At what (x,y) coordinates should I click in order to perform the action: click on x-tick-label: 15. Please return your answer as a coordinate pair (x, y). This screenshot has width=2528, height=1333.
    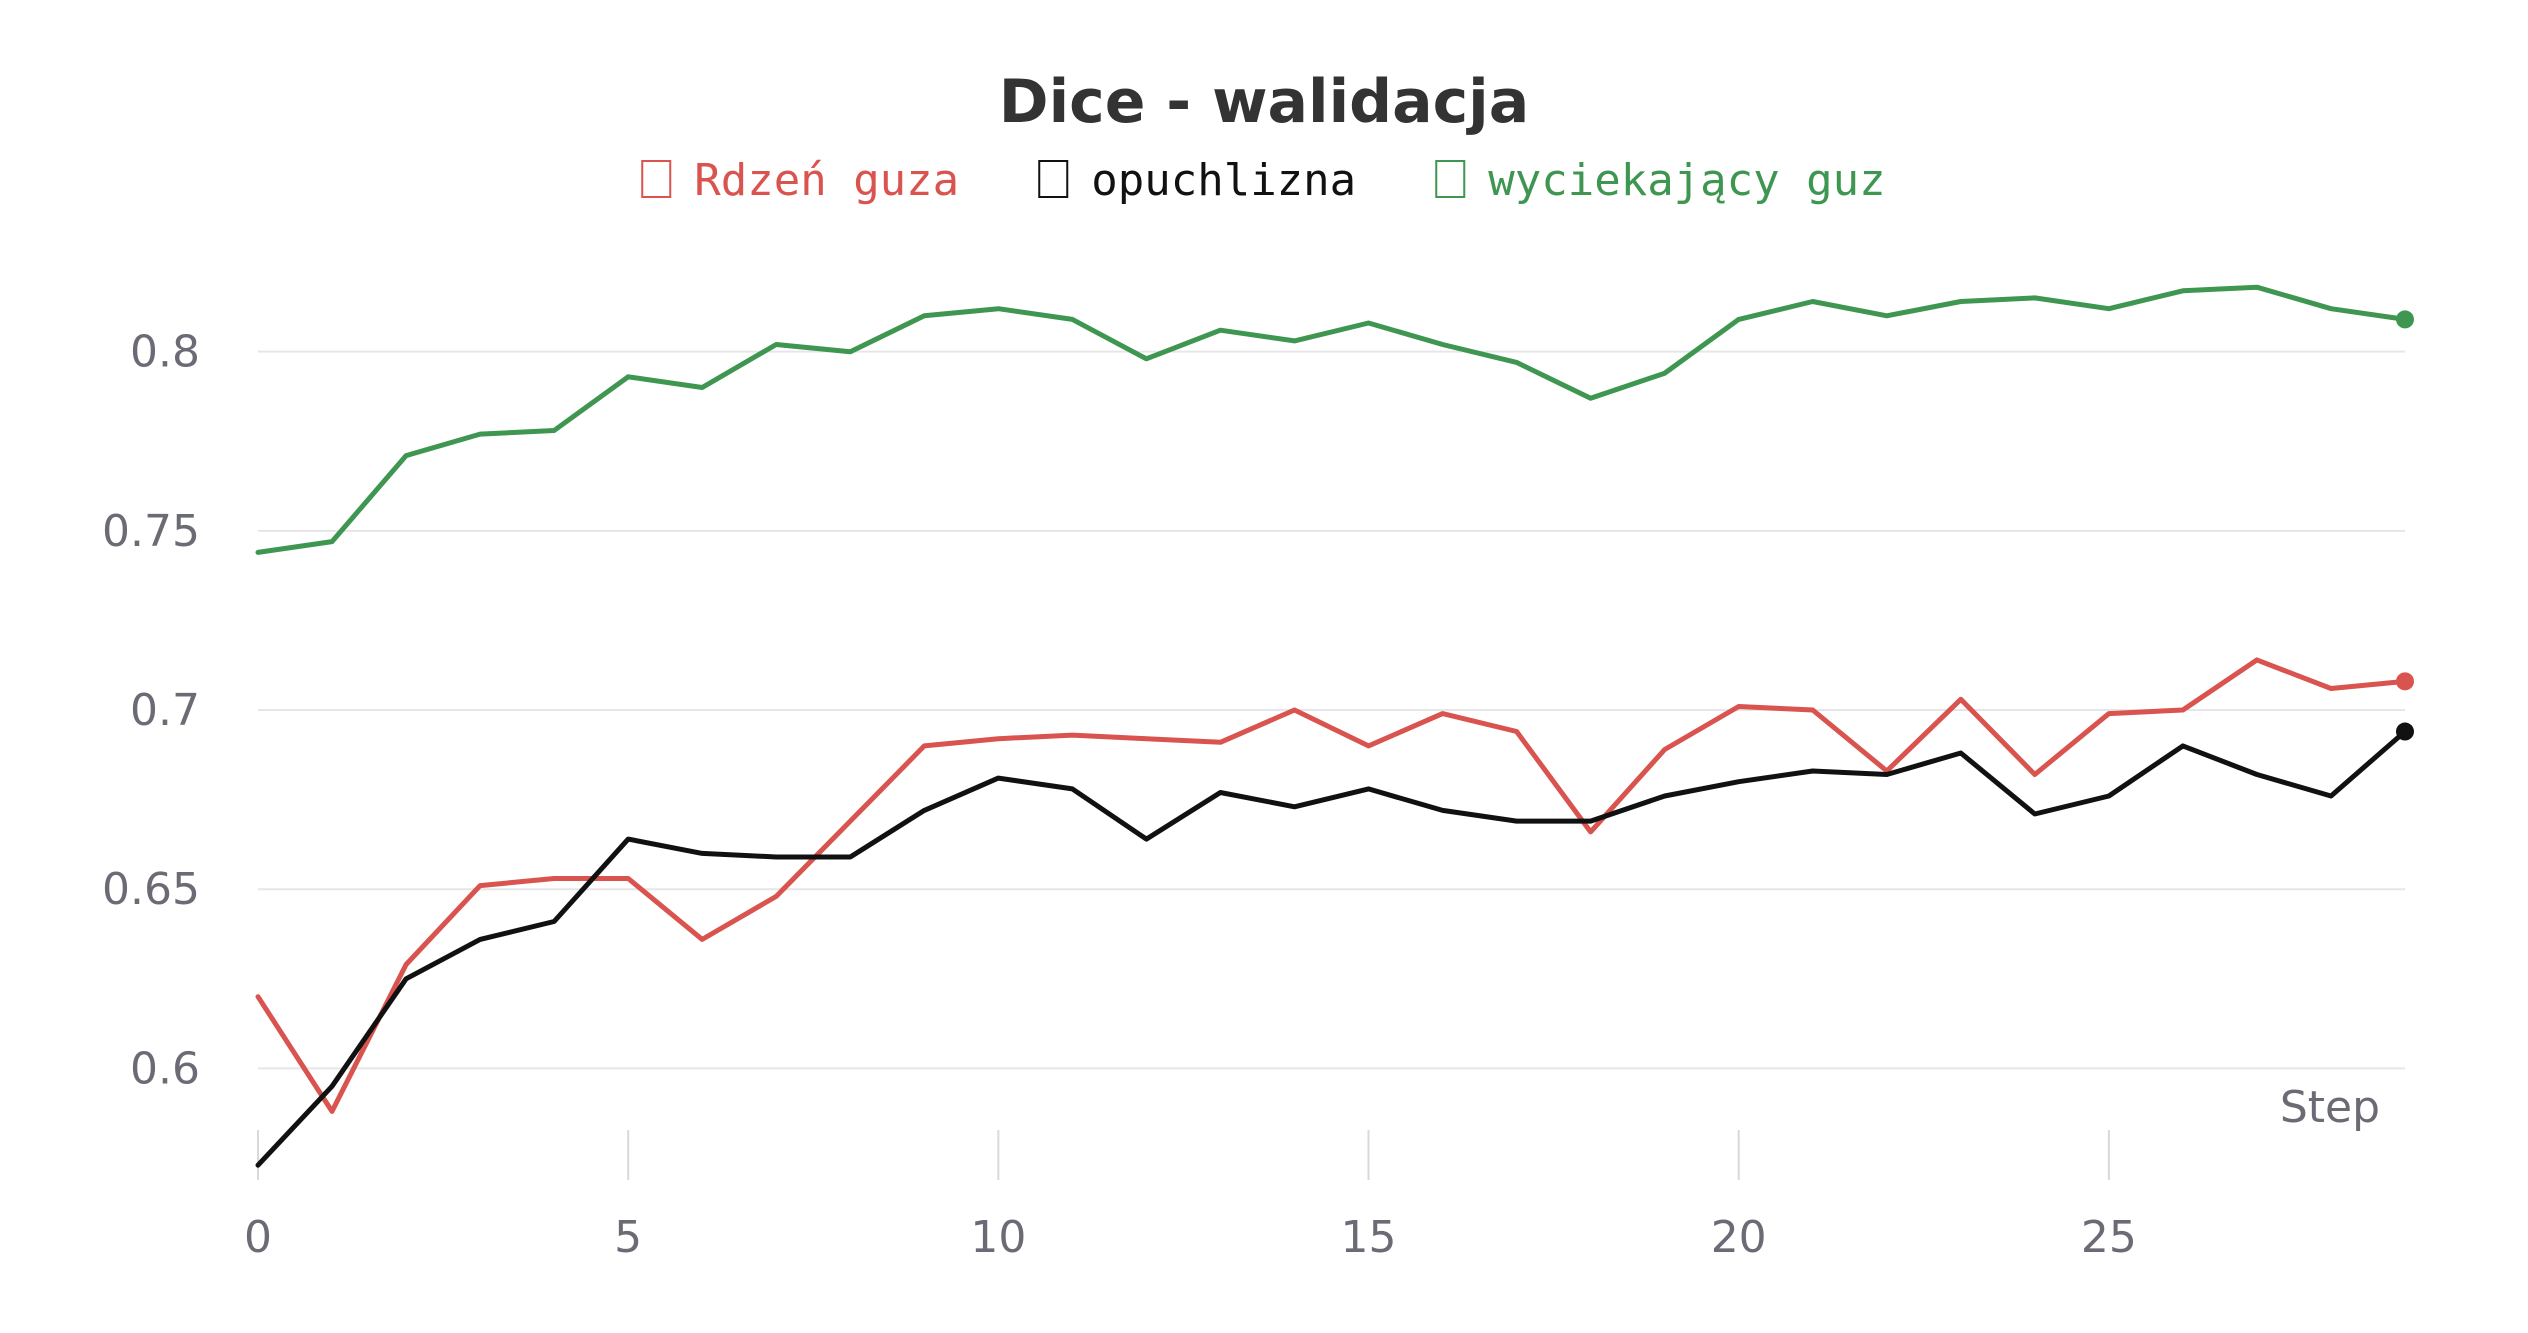
    Looking at the image, I should click on (1369, 1237).